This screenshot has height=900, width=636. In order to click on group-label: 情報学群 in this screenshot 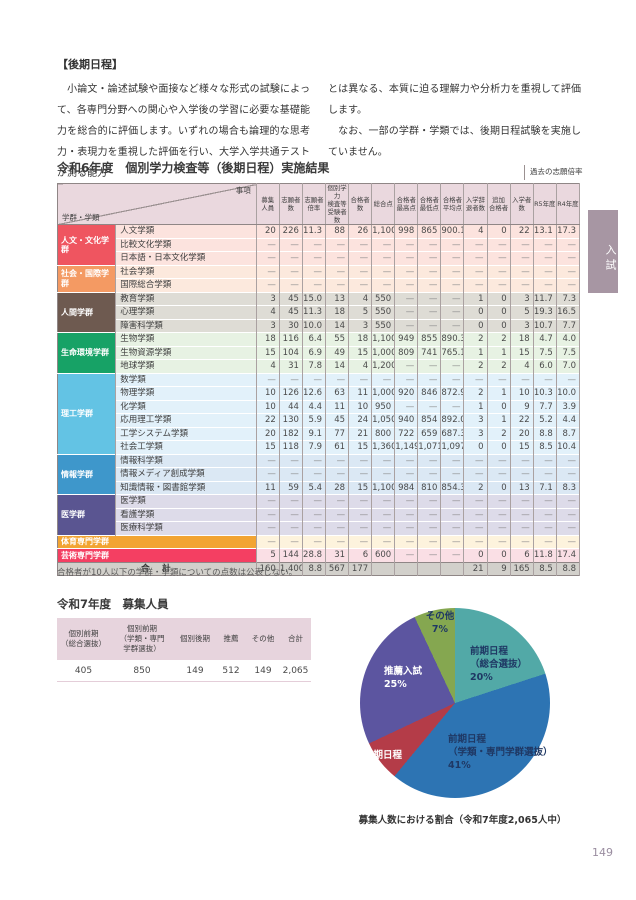, I will do `click(87, 474)`.